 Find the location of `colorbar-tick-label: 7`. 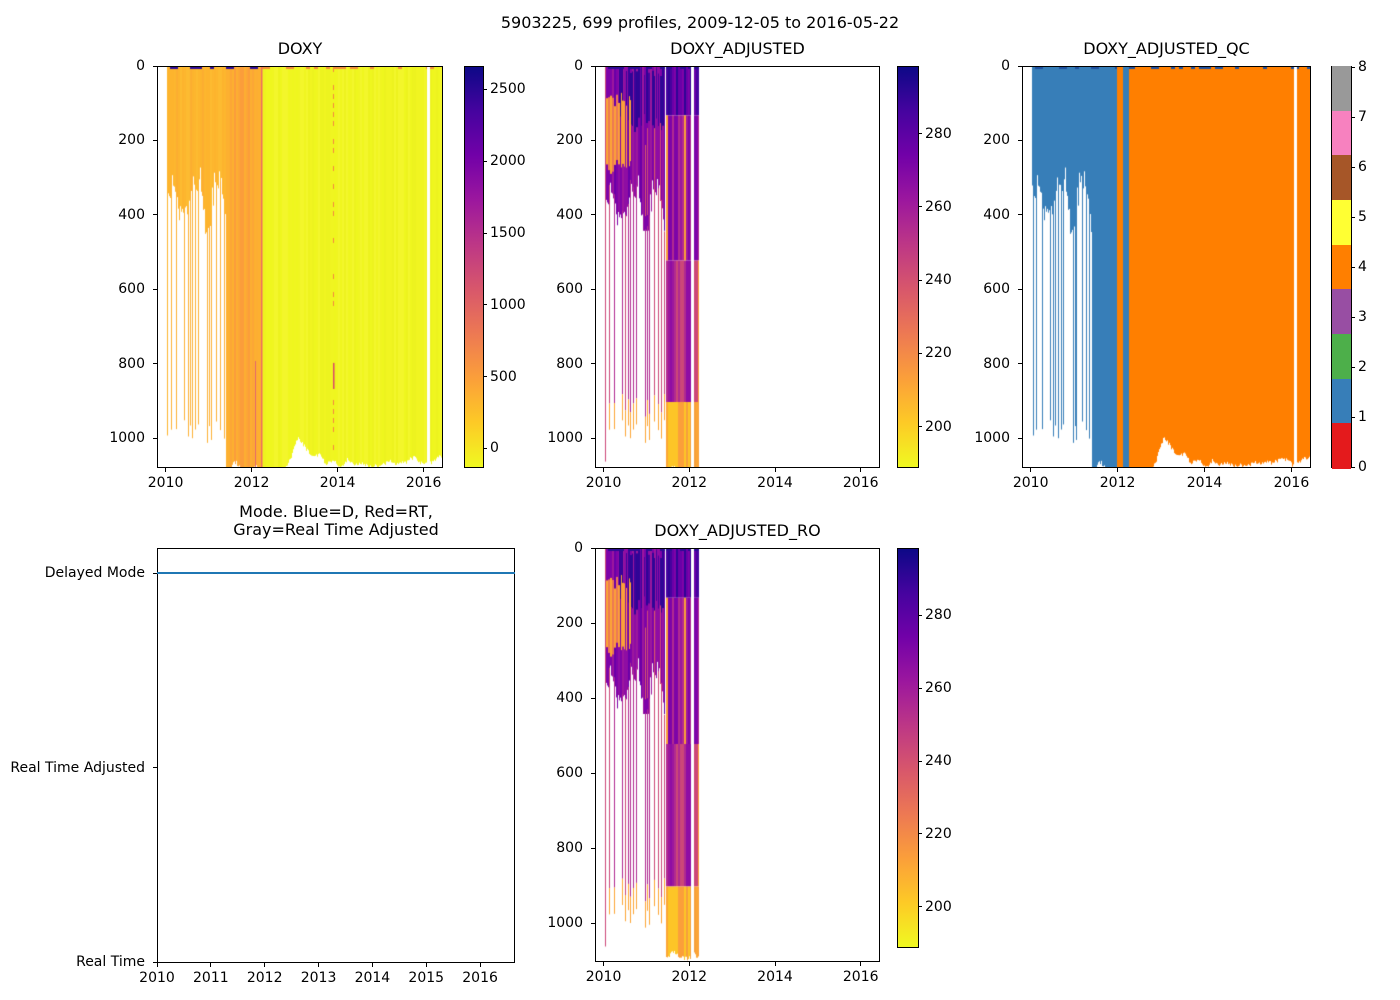

colorbar-tick-label: 7 is located at coordinates (1362, 117).